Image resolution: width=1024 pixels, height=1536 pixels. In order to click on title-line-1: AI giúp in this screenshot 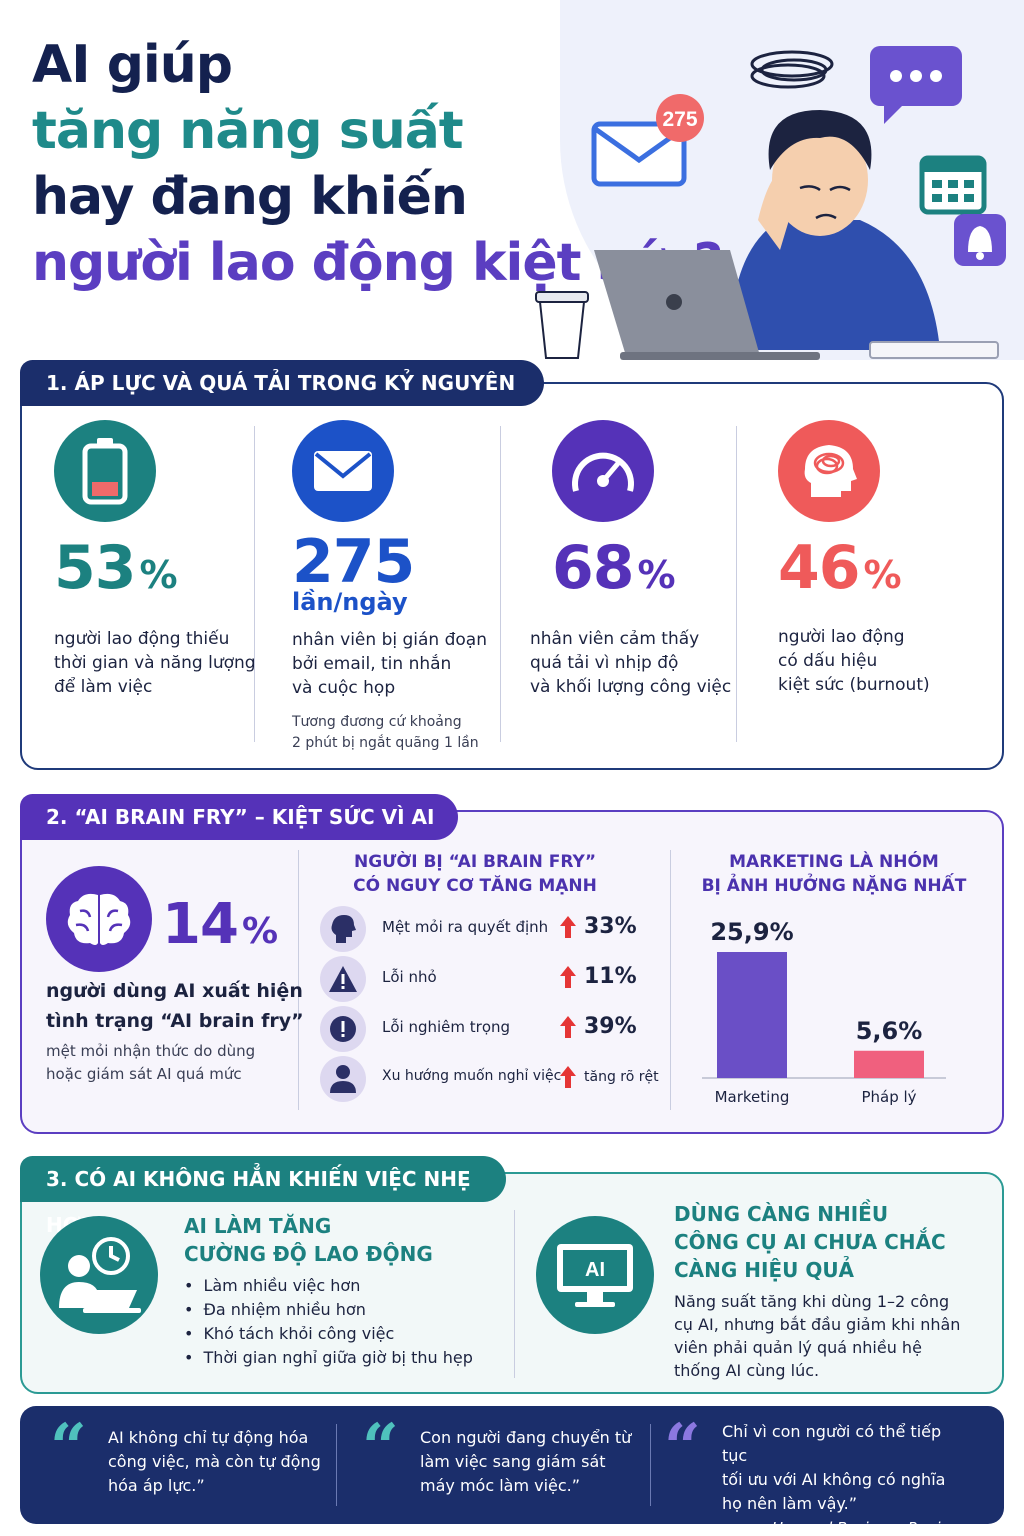, I will do `click(132, 65)`.